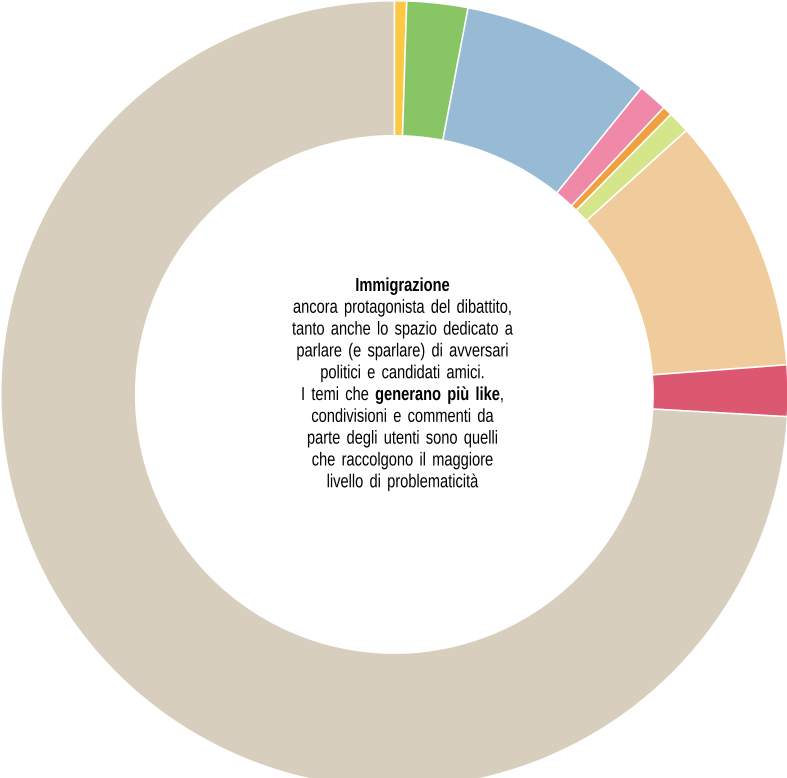  I want to click on text: I temi che generano più like, condivisioni e commenti da parte degli utenti sono quelli che raccolgono il maggiore livello di problematicità, so click(402, 439).